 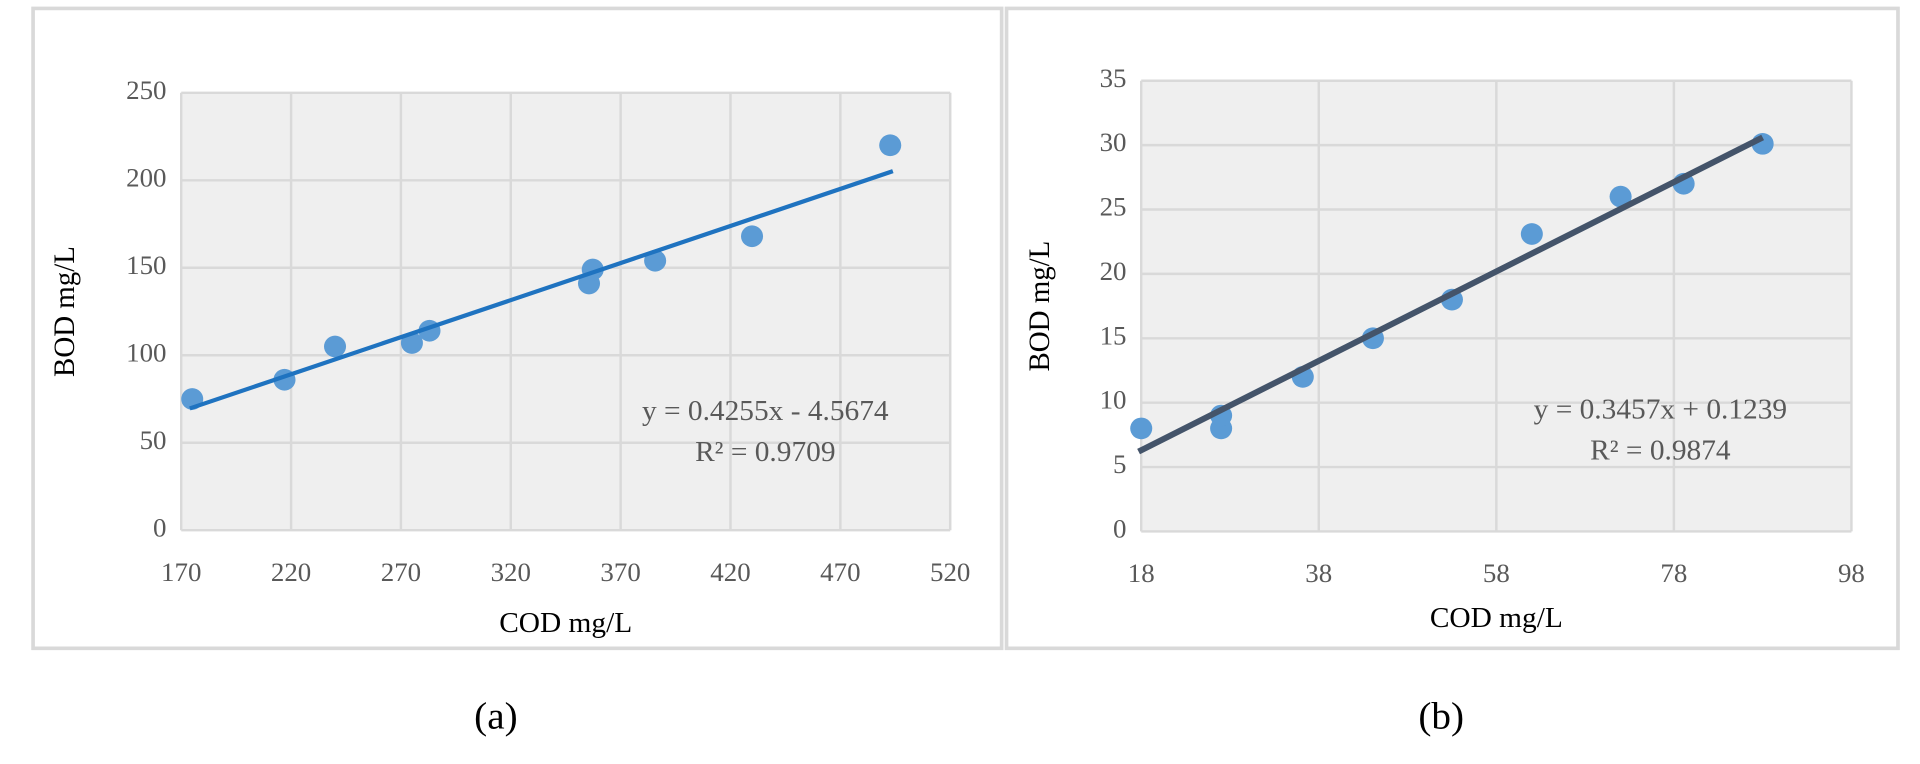 I want to click on x-tick-label: 320, so click(x=511, y=572).